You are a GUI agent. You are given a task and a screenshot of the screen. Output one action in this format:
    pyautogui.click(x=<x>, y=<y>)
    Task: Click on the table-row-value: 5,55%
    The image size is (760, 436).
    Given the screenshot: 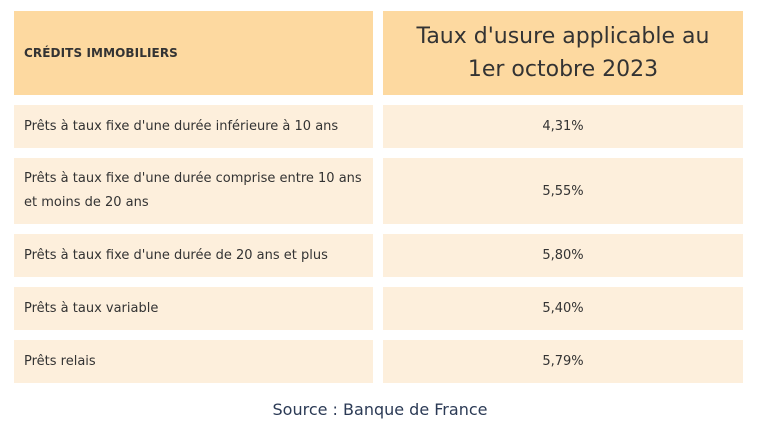 What is the action you would take?
    pyautogui.click(x=563, y=191)
    